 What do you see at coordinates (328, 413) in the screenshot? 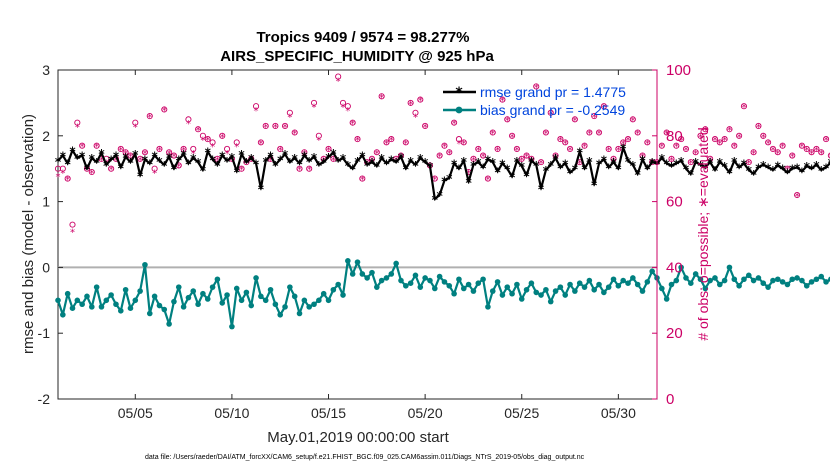
I see `x-tick-label: 05/15` at bounding box center [328, 413].